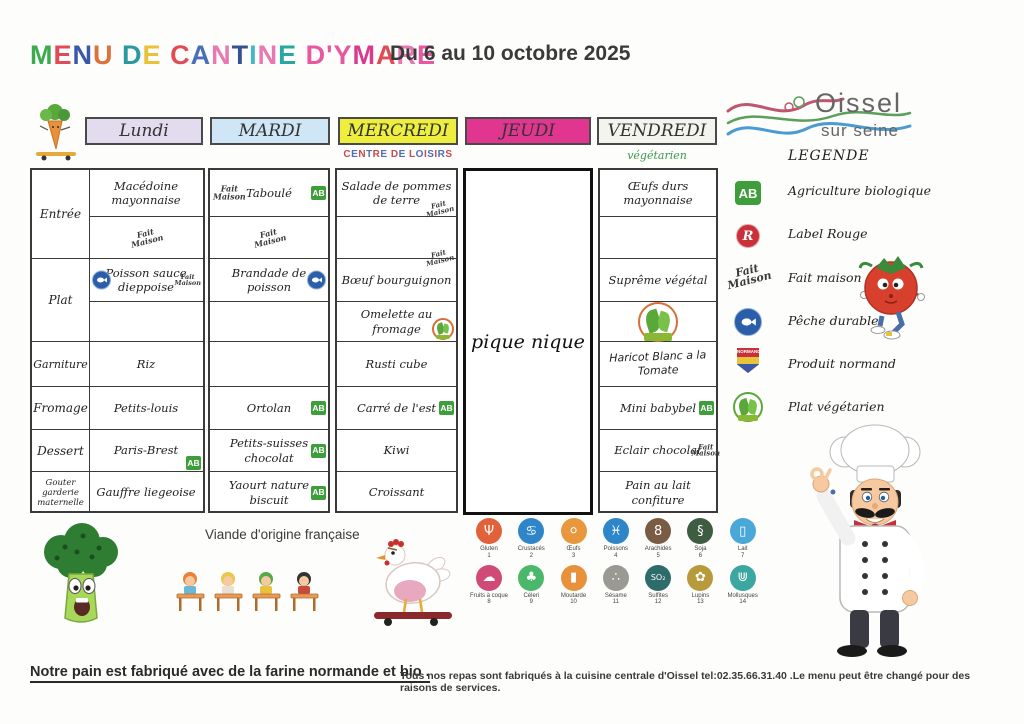 Image resolution: width=1024 pixels, height=724 pixels. What do you see at coordinates (616, 555) in the screenshot?
I see `allergen-number: 4` at bounding box center [616, 555].